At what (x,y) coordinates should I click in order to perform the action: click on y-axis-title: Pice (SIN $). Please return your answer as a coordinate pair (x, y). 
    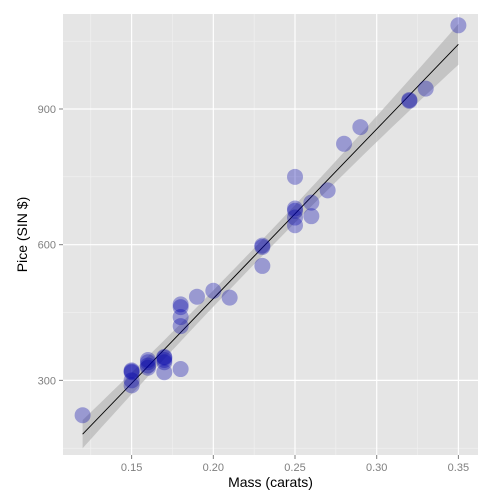
    Looking at the image, I should click on (22, 234).